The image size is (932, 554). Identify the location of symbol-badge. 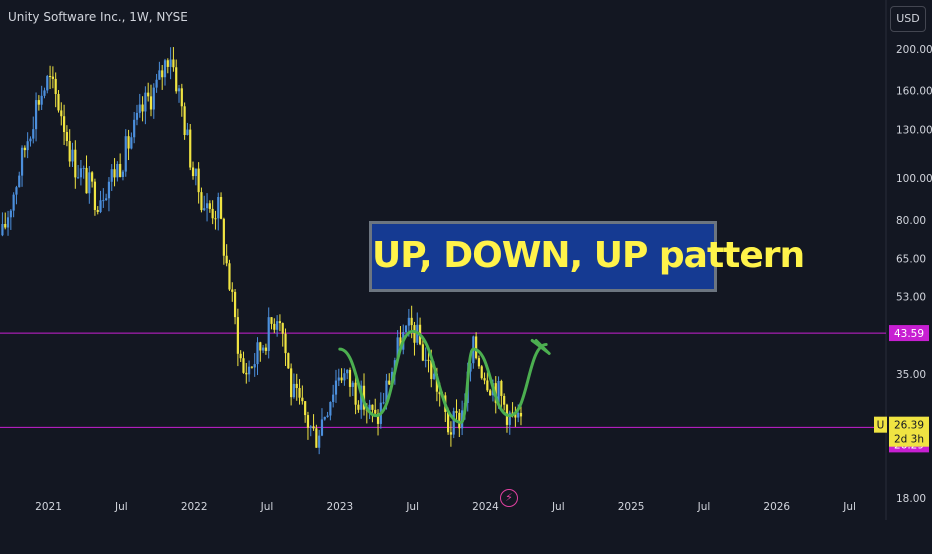
(880, 424).